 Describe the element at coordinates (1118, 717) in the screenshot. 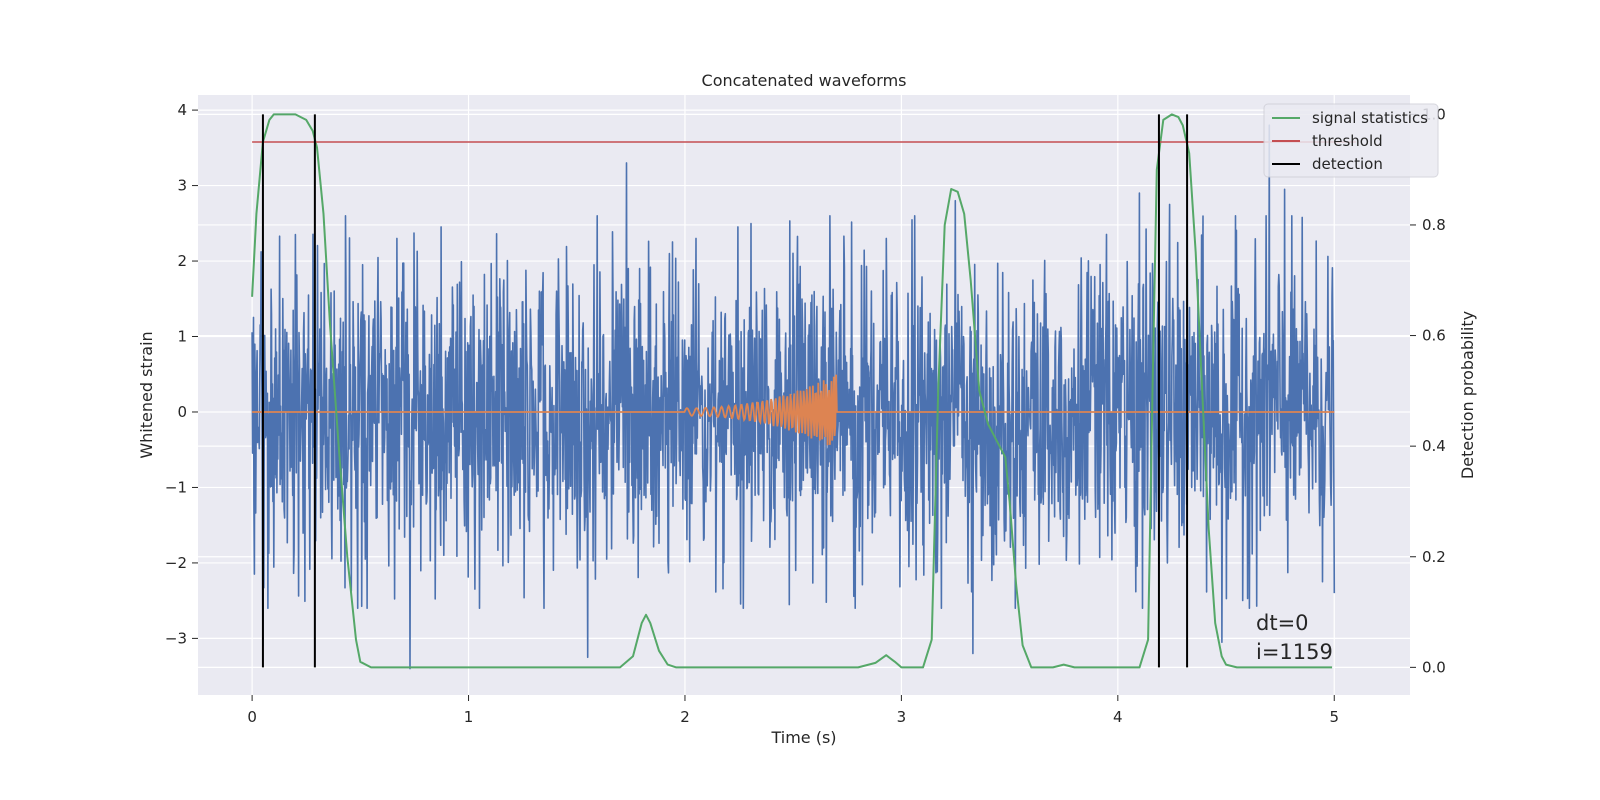

I see `x-tick-label: 4` at that location.